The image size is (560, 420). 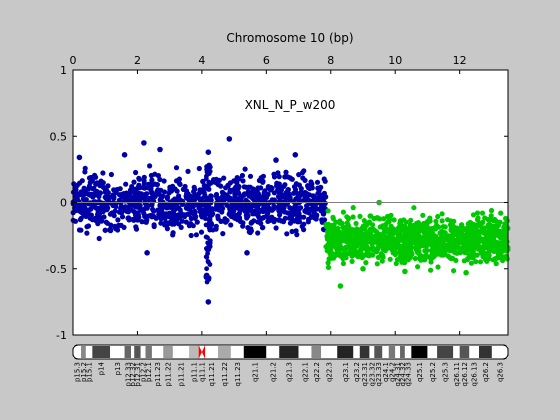 What do you see at coordinates (290, 352) in the screenshot?
I see `ideogram-border` at bounding box center [290, 352].